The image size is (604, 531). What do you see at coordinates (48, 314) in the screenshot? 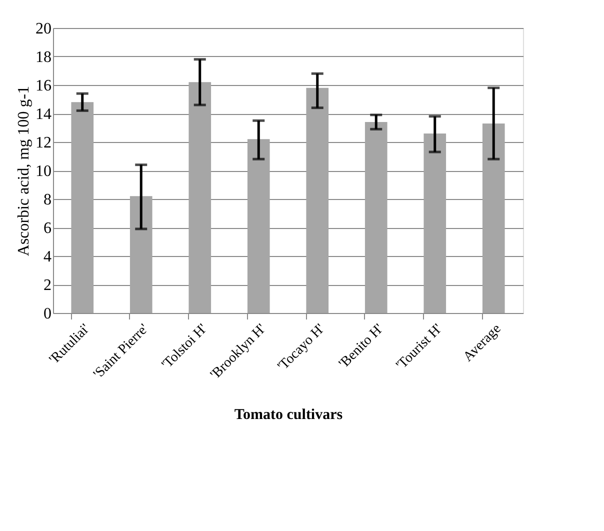
I see `y-tick-label: 0` at bounding box center [48, 314].